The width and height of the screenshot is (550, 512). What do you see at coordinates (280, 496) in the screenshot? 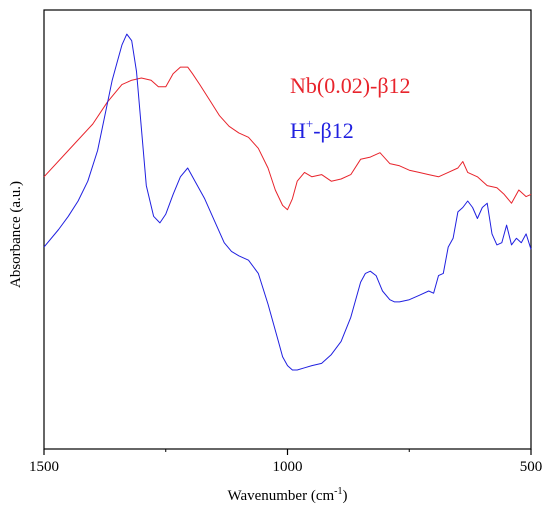
I see `x-axis-label-text: Wavenumber (cm` at bounding box center [280, 496].